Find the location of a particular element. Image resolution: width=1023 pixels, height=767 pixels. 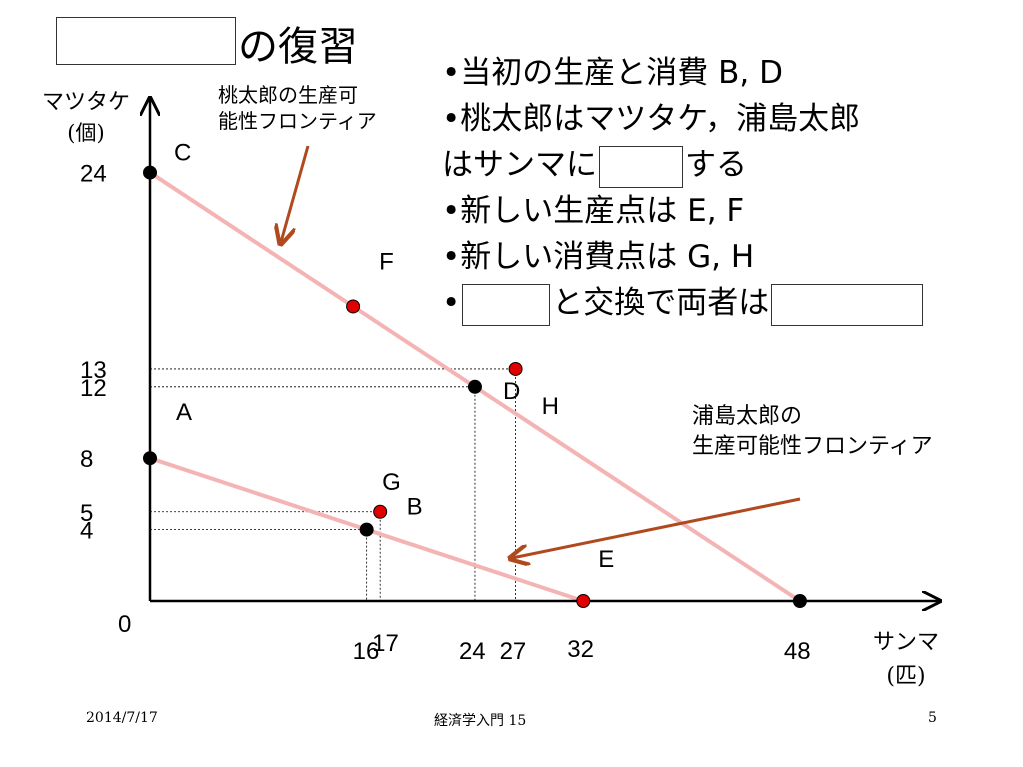

point-h is located at coordinates (515, 368).